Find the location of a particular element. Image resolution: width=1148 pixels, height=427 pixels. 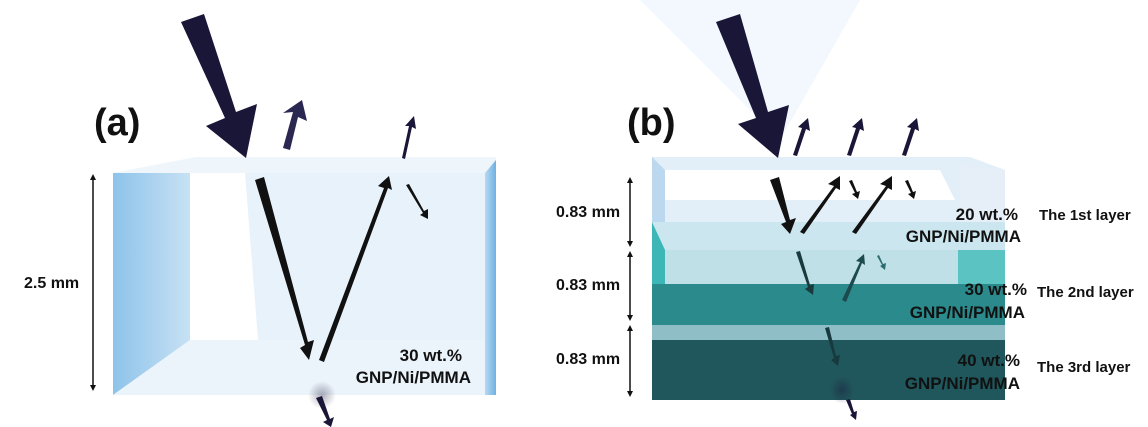

layer-1-name: The 1st layer is located at coordinates (1085, 215).